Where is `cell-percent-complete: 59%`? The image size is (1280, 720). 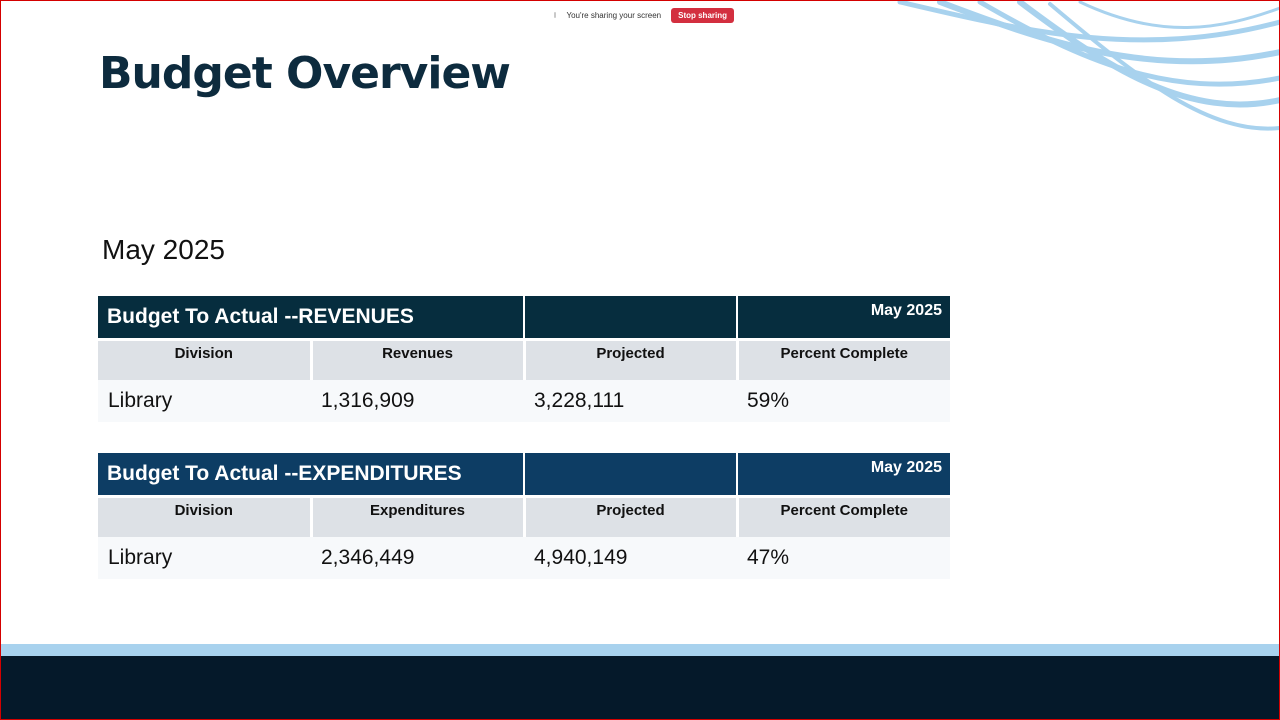 cell-percent-complete: 59% is located at coordinates (843, 401).